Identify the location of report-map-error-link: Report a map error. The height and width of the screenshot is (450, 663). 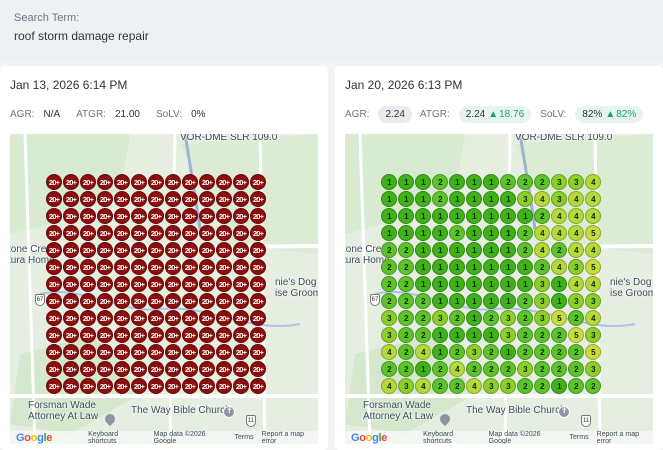
(283, 437).